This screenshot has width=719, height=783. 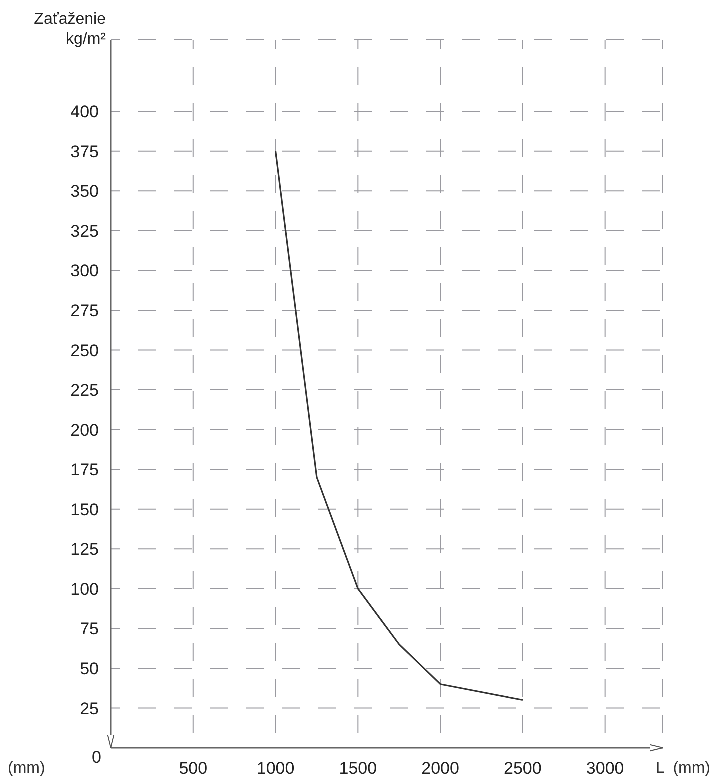 I want to click on x-tick-label: 2500, so click(x=523, y=768).